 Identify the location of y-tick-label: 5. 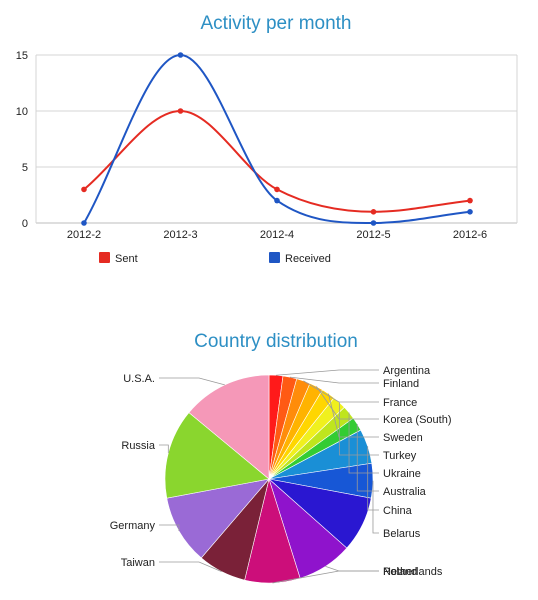
(25, 168).